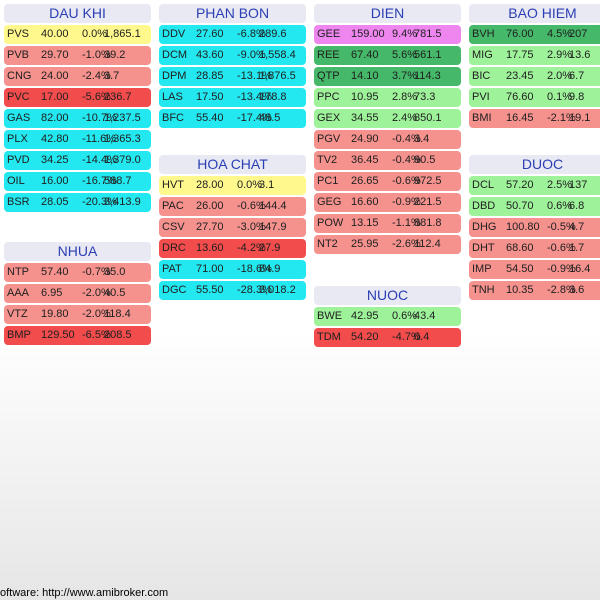 The width and height of the screenshot is (600, 600). I want to click on stock-row-oil: OIL 16.00 -16.7% 588.7, so click(77, 181).